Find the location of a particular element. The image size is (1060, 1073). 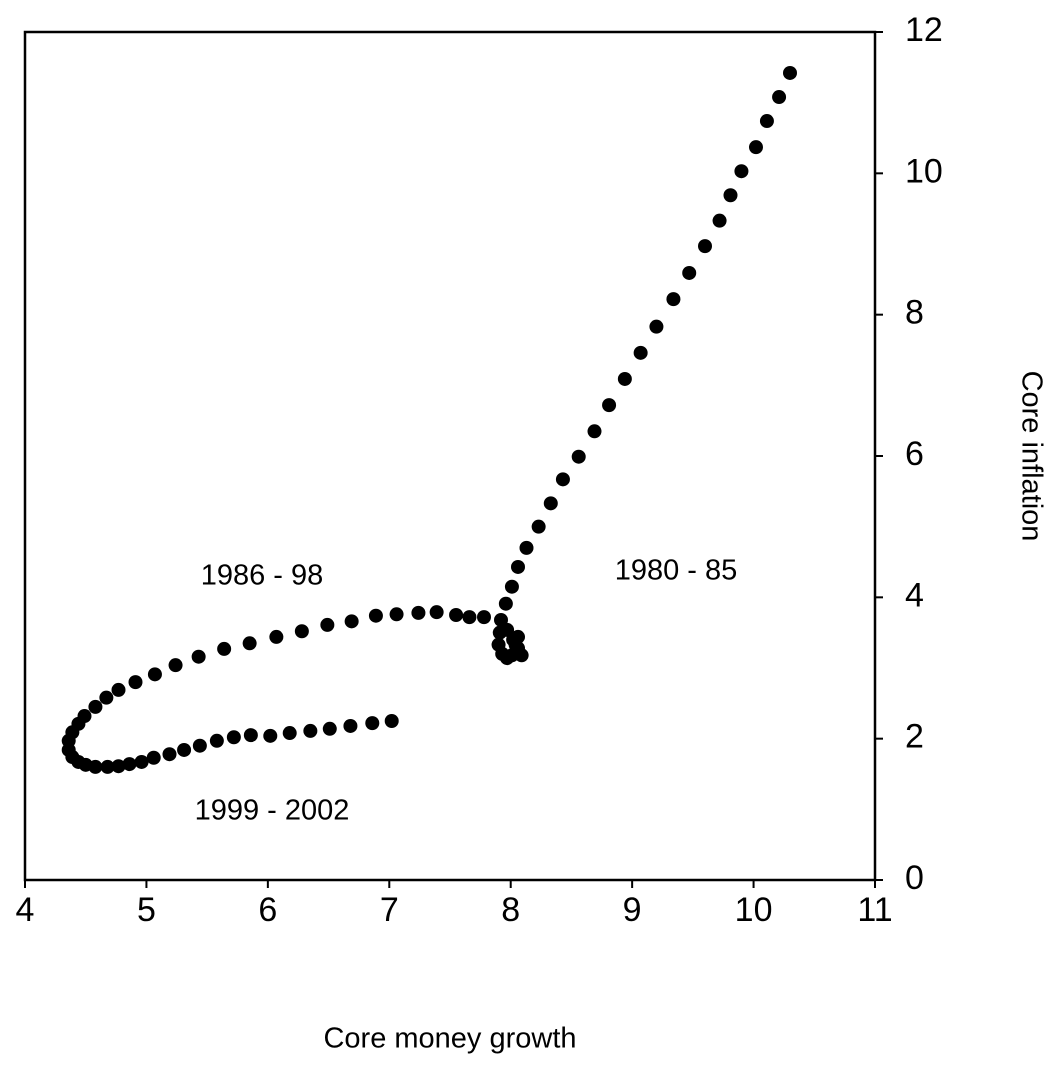

x-tick-label: 8 is located at coordinates (510, 910).